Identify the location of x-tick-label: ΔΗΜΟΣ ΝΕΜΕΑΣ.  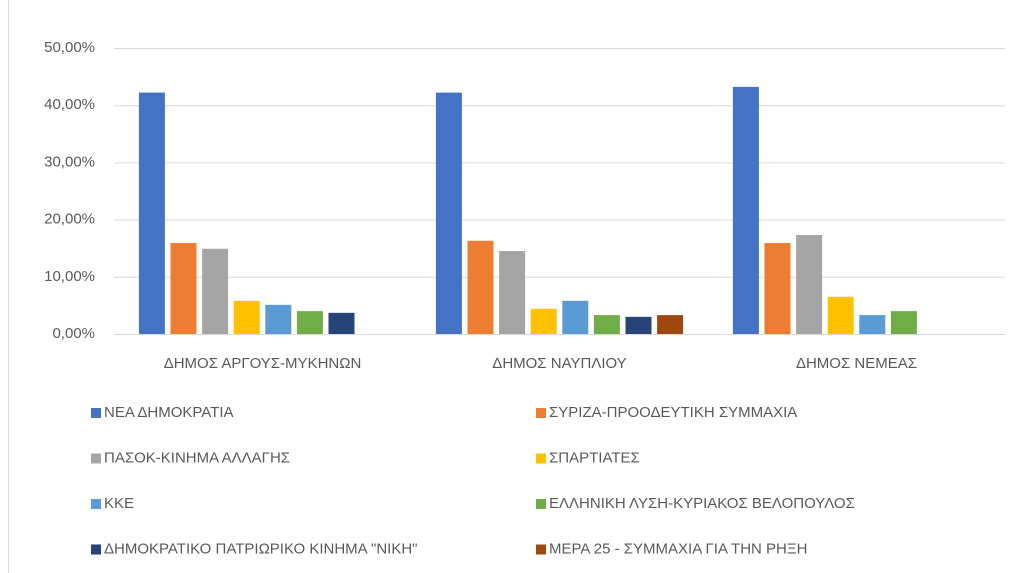
(856, 363).